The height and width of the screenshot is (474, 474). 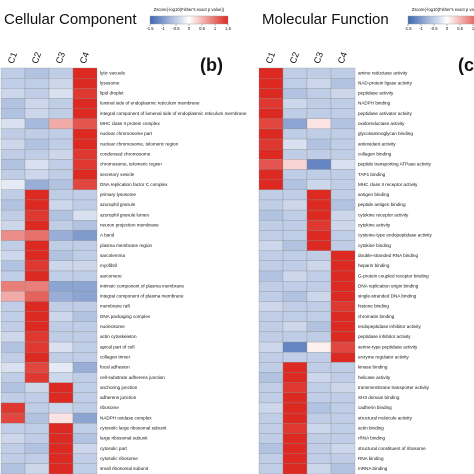 I want to click on row-label: amine reductase activity, so click(x=383, y=72).